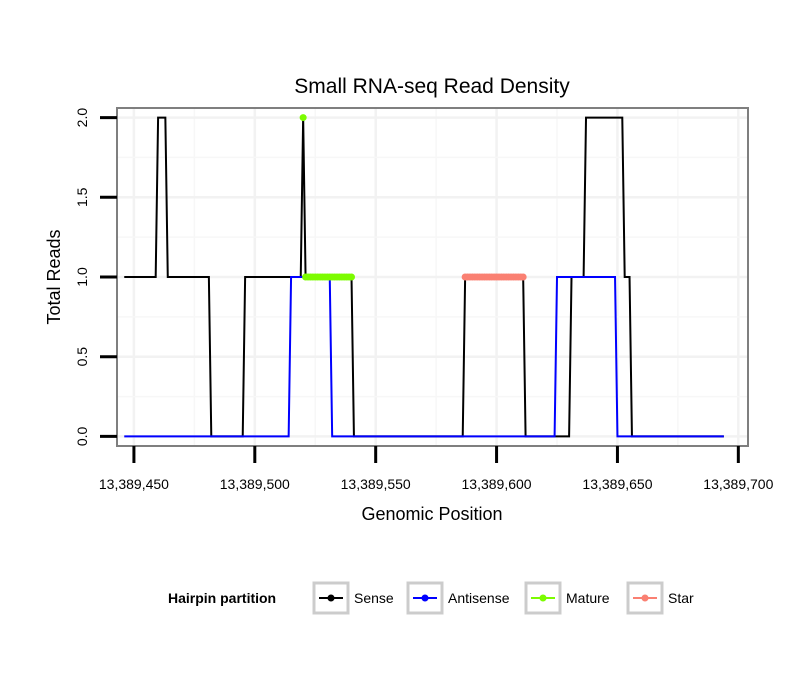 The image size is (810, 690). I want to click on x-tick-label: 13,389,450, so click(134, 484).